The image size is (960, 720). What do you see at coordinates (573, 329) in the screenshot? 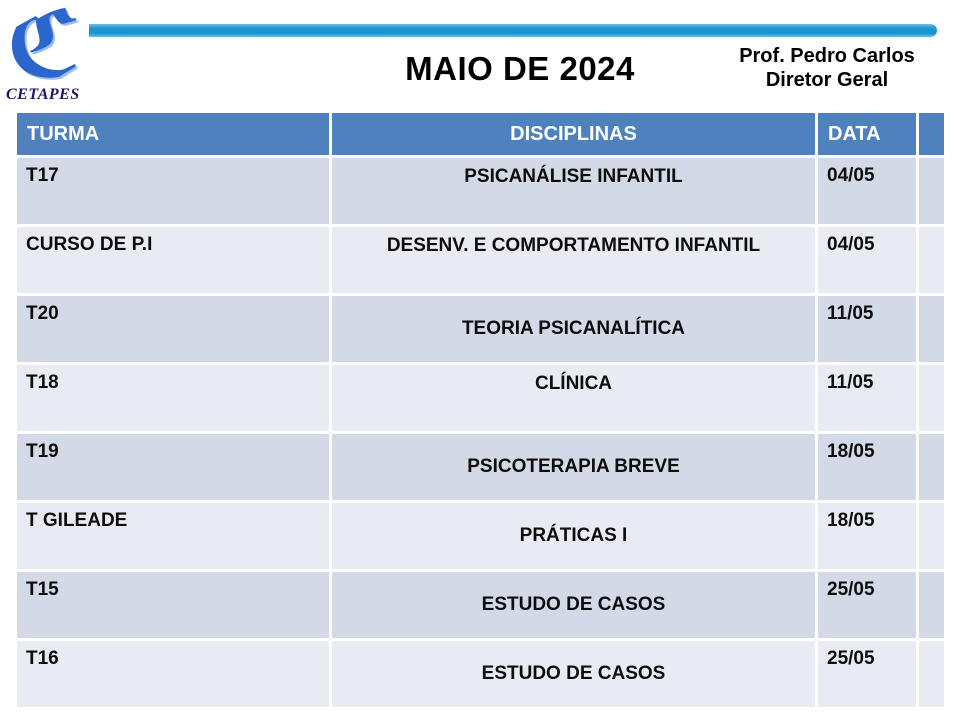
I see `disciplina-cell: TEORIA PSICANALÍTICA` at bounding box center [573, 329].